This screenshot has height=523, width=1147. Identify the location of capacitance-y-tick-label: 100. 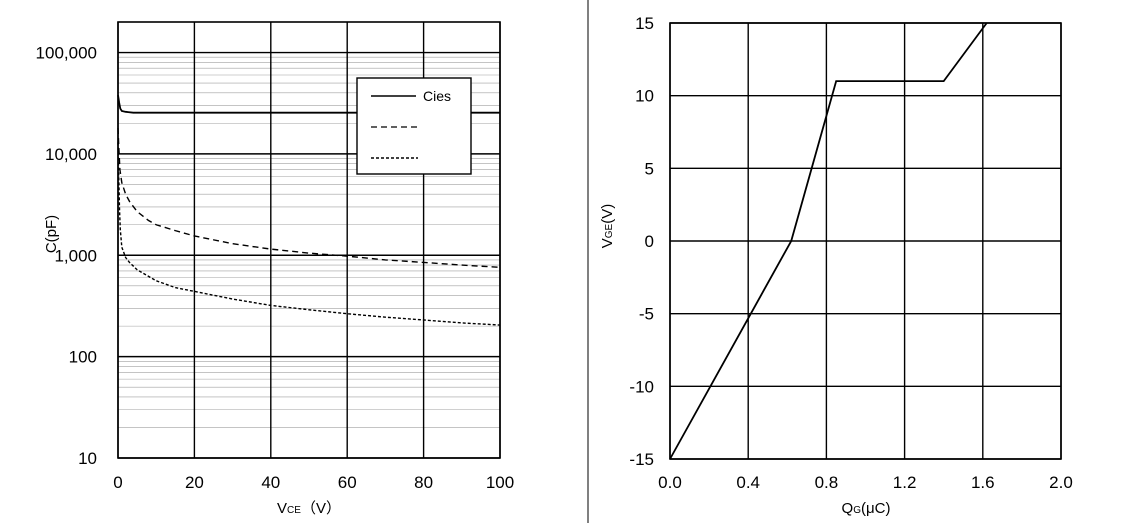
(83, 357).